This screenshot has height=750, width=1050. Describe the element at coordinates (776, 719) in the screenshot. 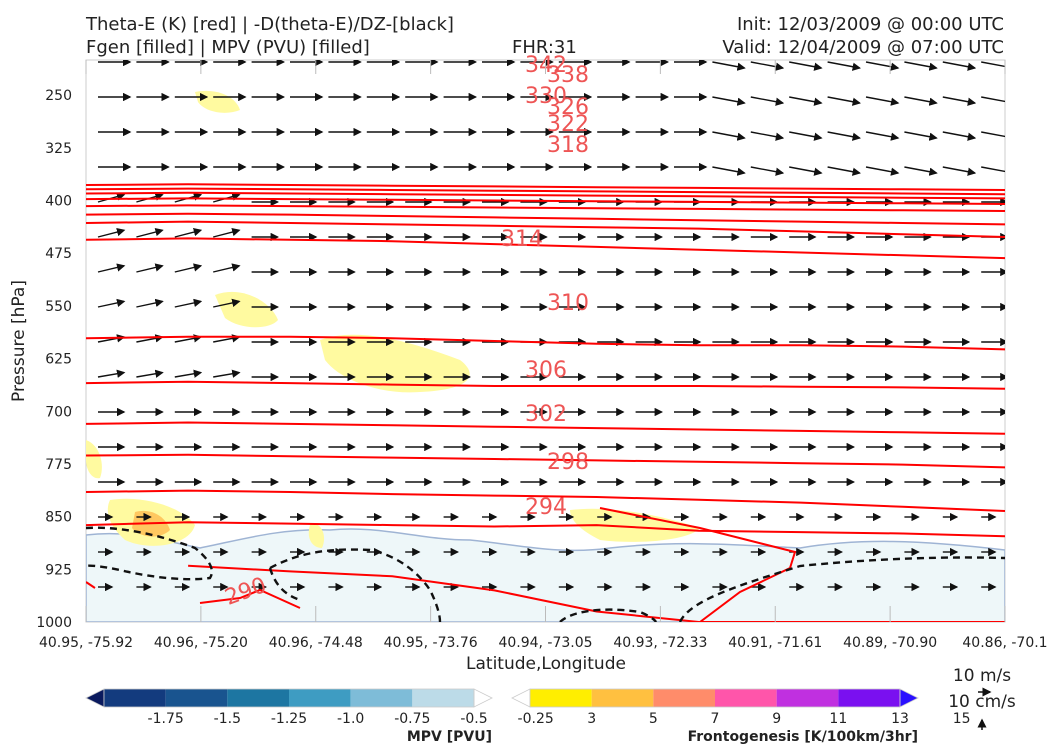

I see `colorbar-tick-label: 9` at that location.